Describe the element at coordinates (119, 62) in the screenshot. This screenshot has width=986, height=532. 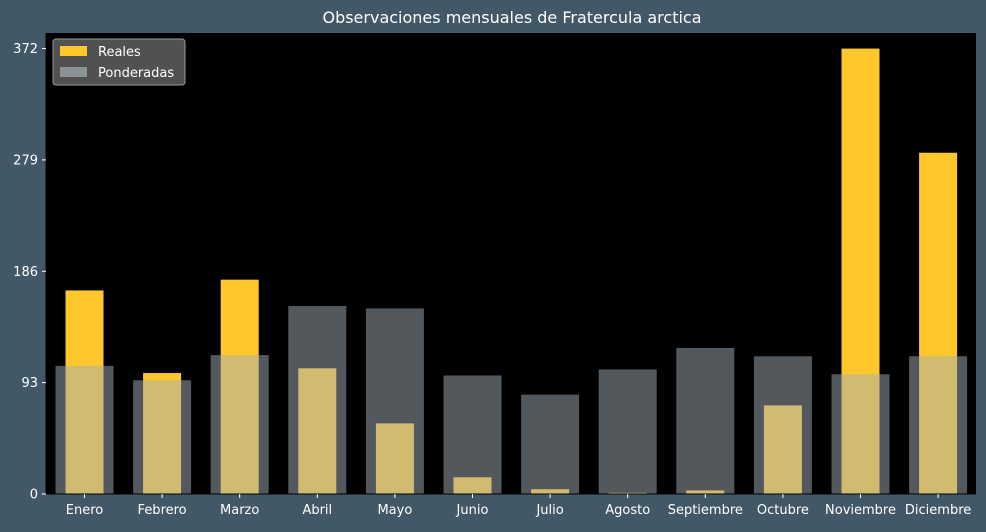
I see `legend: Reales Ponderadas` at that location.